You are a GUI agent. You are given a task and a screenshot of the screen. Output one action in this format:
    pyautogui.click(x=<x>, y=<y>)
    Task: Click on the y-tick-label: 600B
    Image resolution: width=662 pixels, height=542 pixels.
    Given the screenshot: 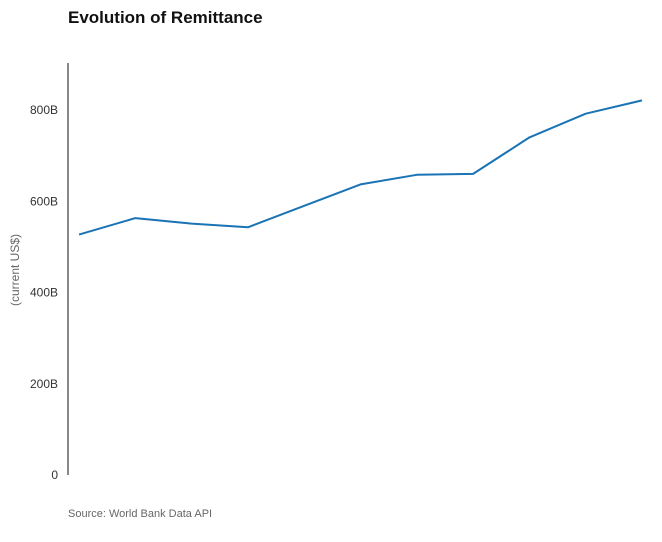 What is the action you would take?
    pyautogui.click(x=44, y=201)
    